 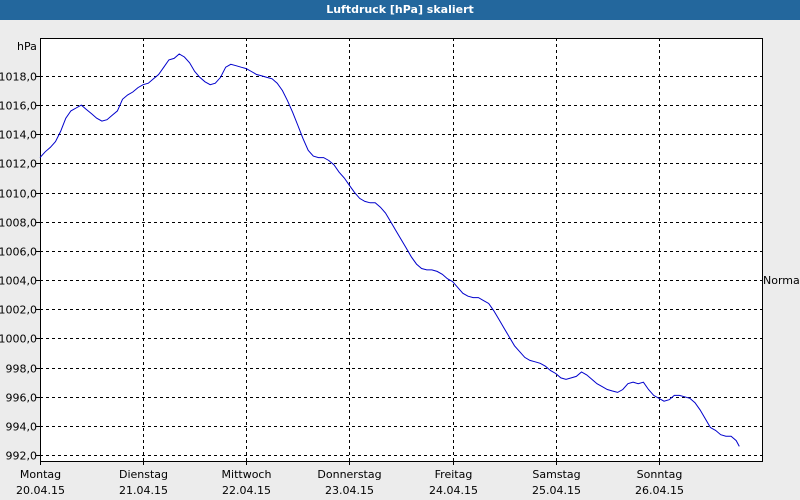 I want to click on x-tick-day-label: Donnerstag, so click(x=349, y=474).